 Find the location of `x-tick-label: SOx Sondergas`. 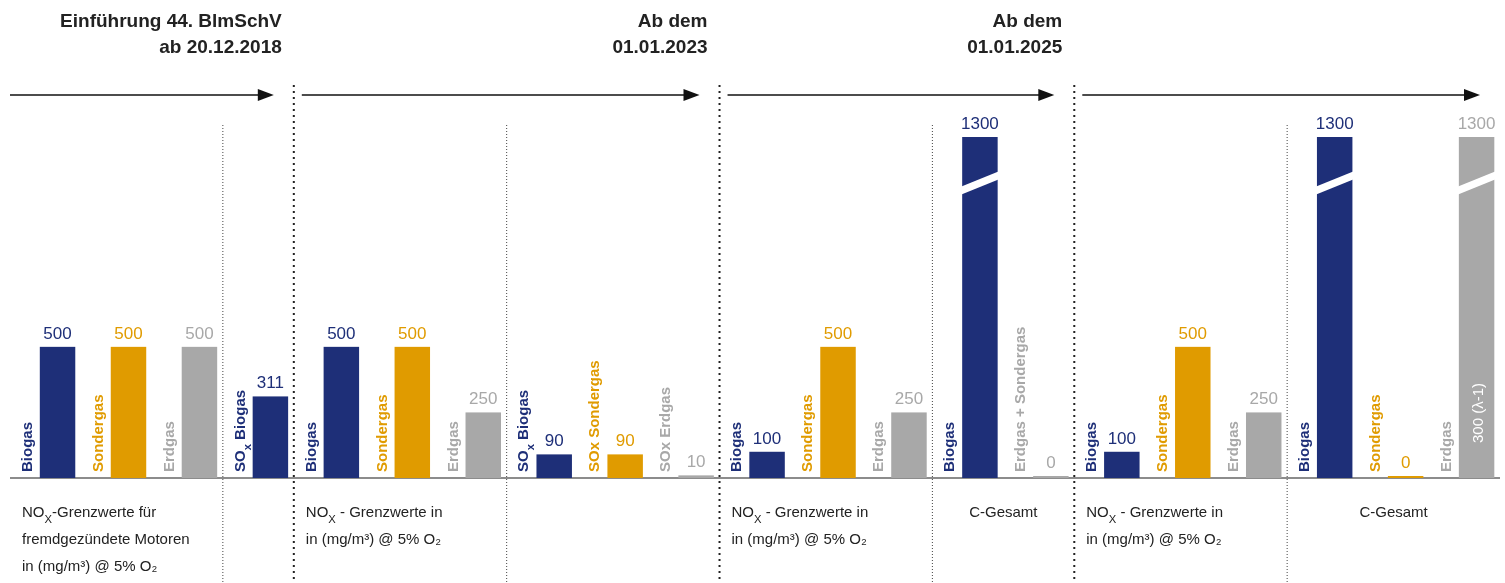

x-tick-label: SOx Sondergas is located at coordinates (594, 416).